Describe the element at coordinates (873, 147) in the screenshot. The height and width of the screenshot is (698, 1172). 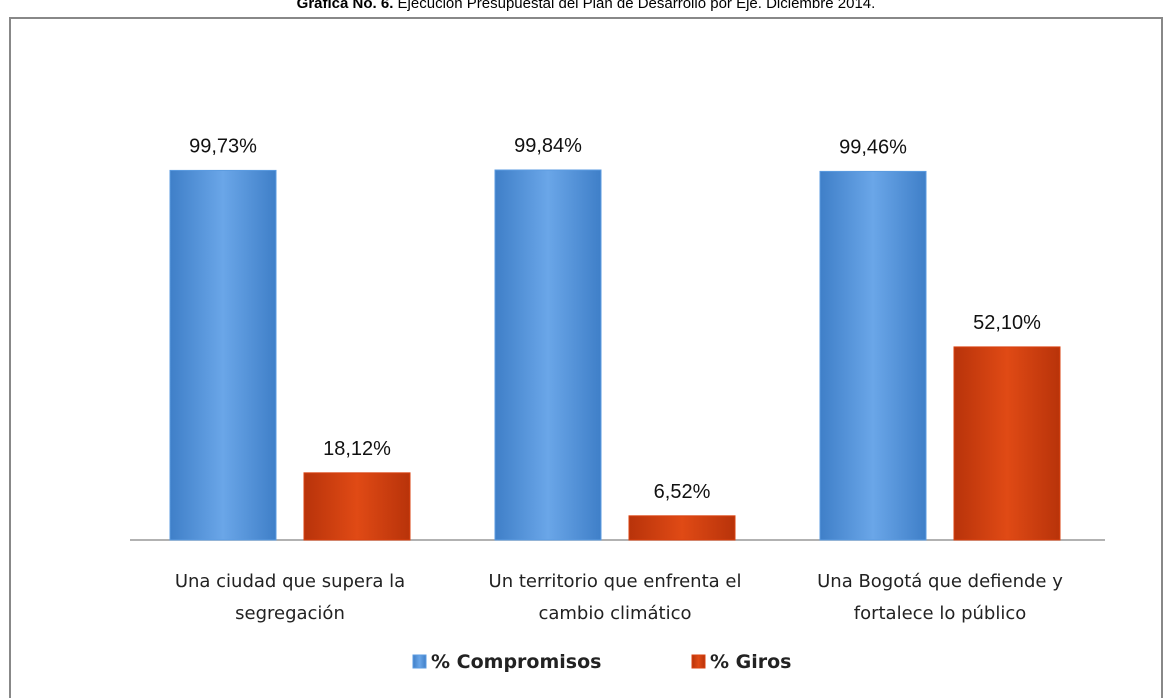
I see `value-label: 99,46%` at that location.